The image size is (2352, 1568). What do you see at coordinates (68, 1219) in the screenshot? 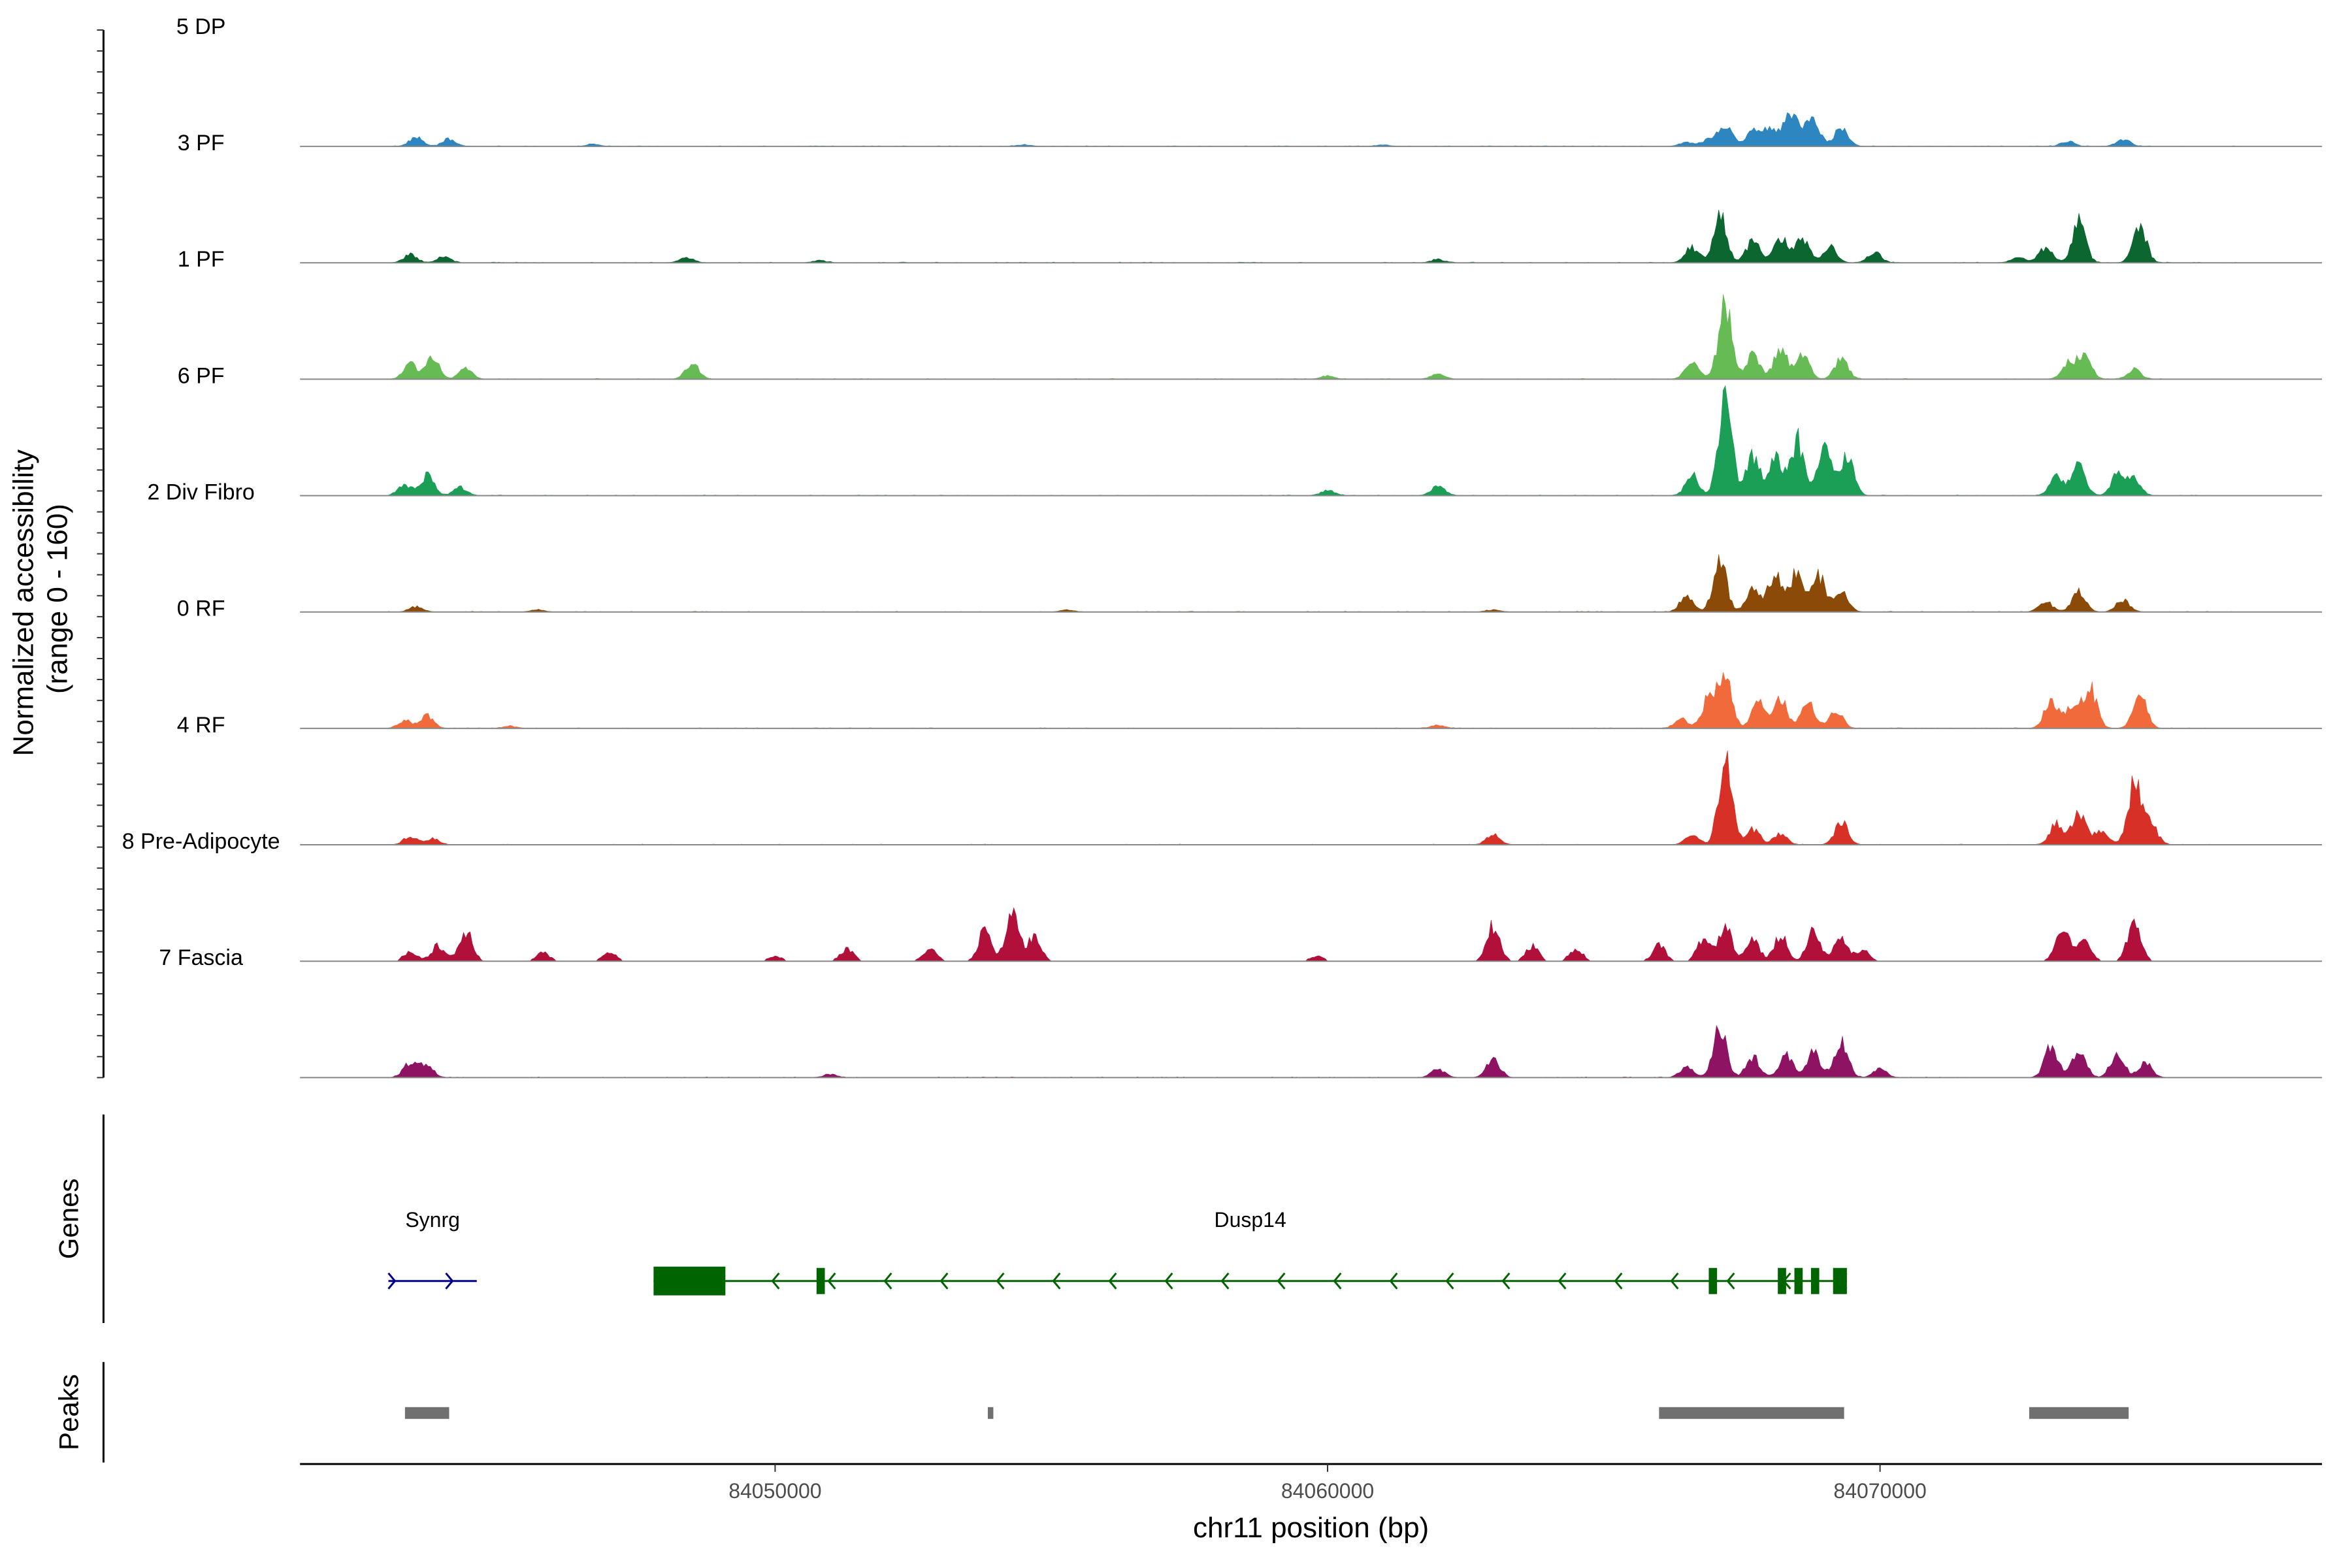
I see `genes-panel-title: Genes` at bounding box center [68, 1219].